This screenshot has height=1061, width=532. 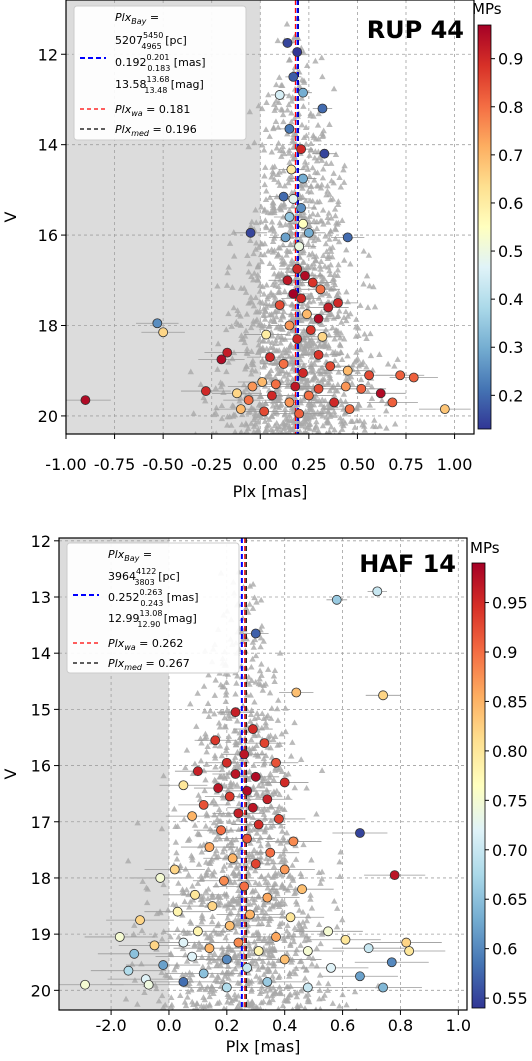 I want to click on colorbar-tick-label: 0.9, so click(x=504, y=652).